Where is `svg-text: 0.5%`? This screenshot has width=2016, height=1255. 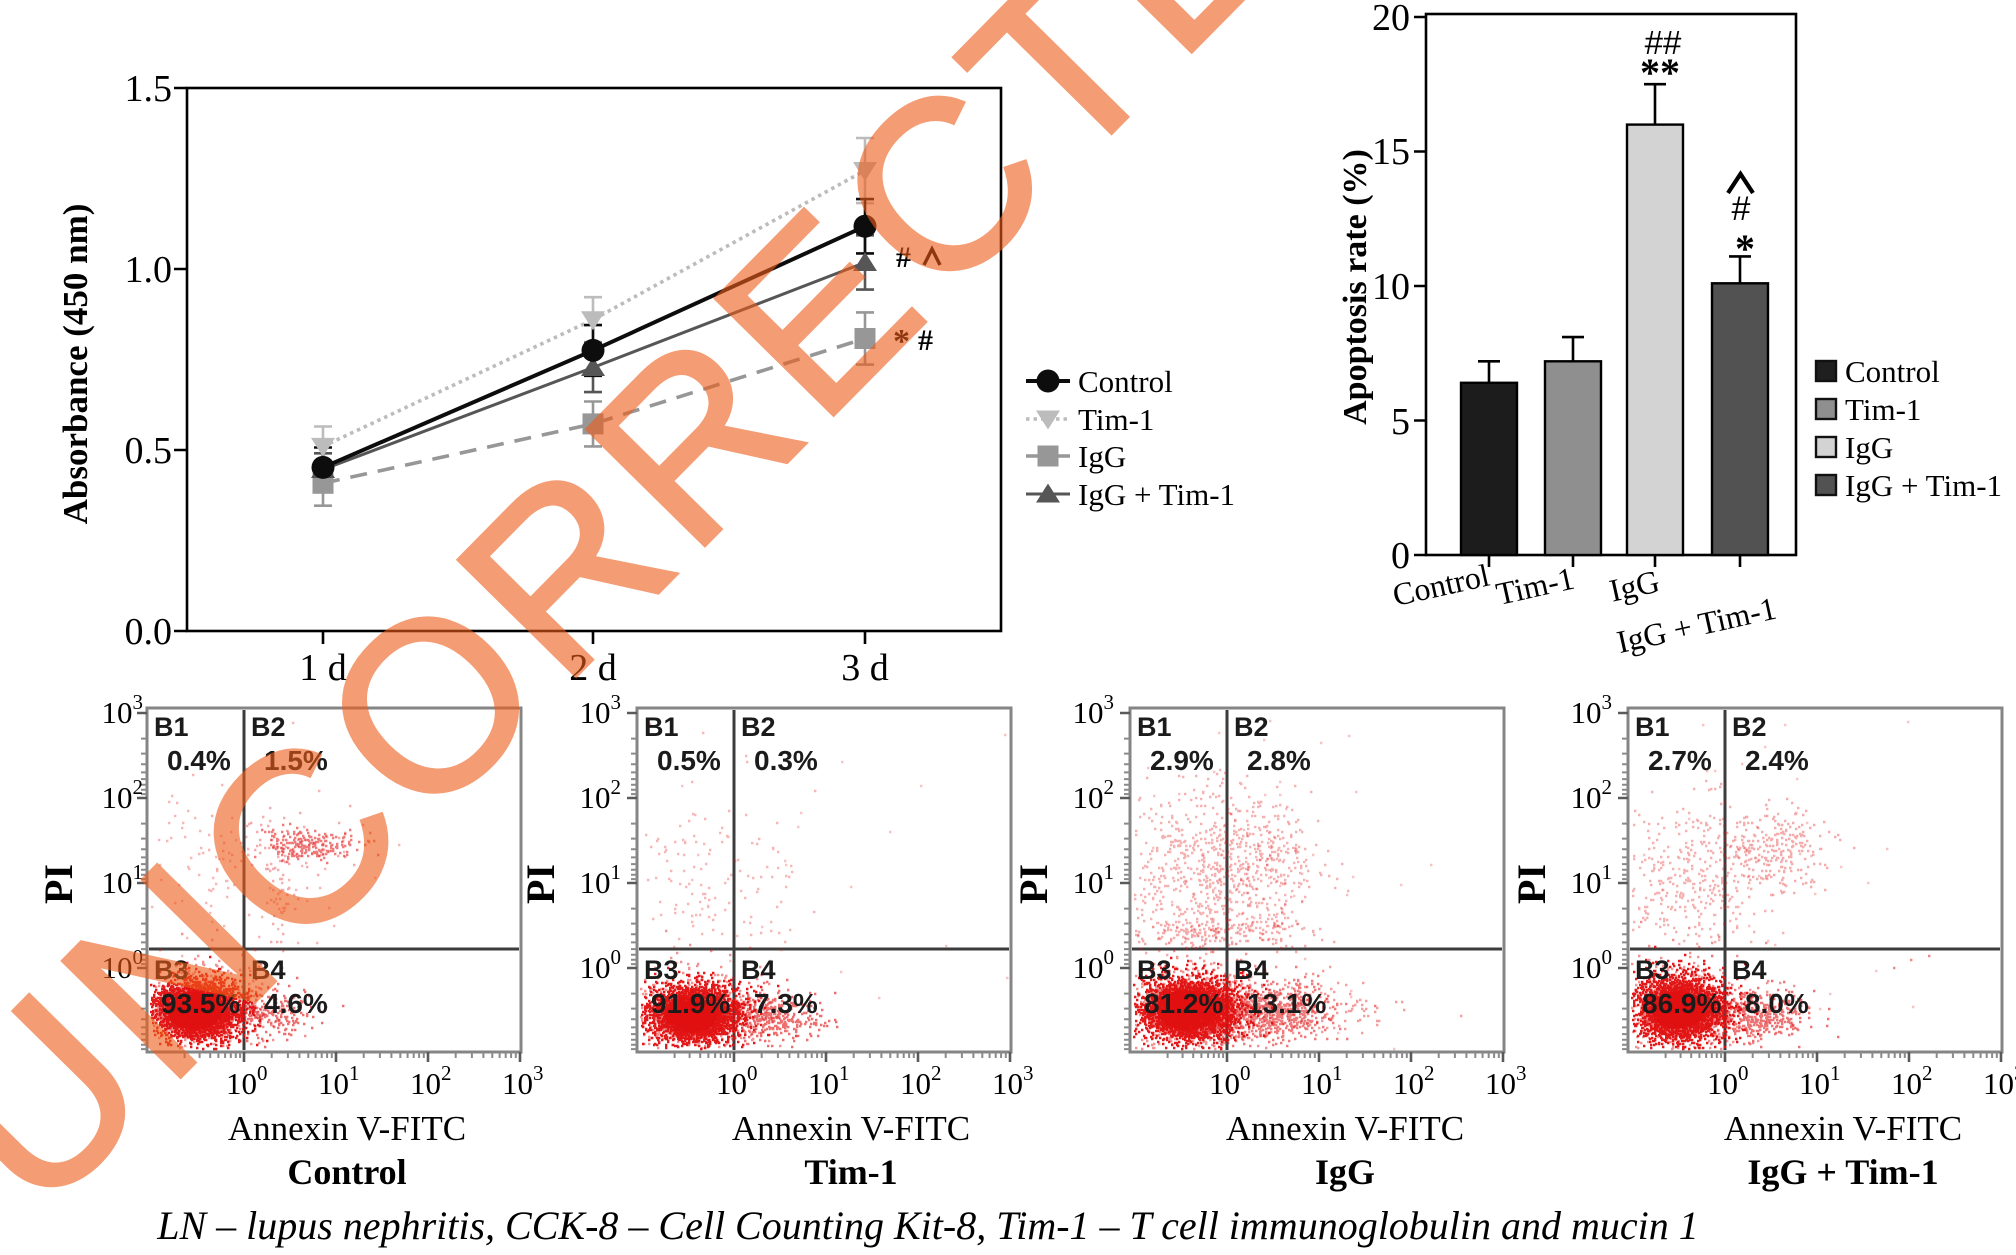
svg-text: 0.5% is located at coordinates (689, 760).